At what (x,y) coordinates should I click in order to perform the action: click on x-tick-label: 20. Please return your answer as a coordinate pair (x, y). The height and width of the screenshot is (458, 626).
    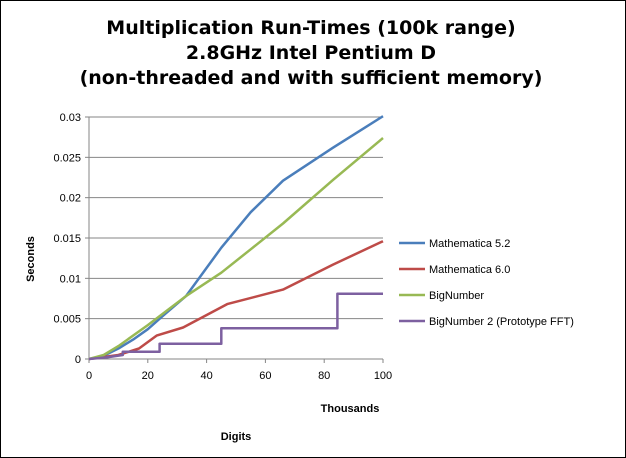
    Looking at the image, I should click on (148, 376).